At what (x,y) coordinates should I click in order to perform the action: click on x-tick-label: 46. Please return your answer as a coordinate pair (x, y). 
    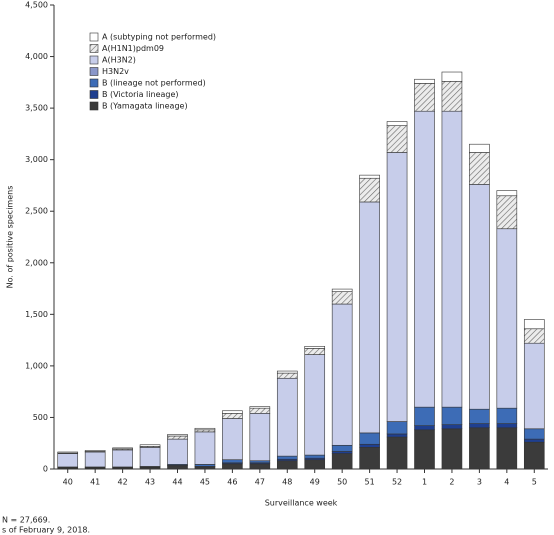
    Looking at the image, I should click on (232, 482).